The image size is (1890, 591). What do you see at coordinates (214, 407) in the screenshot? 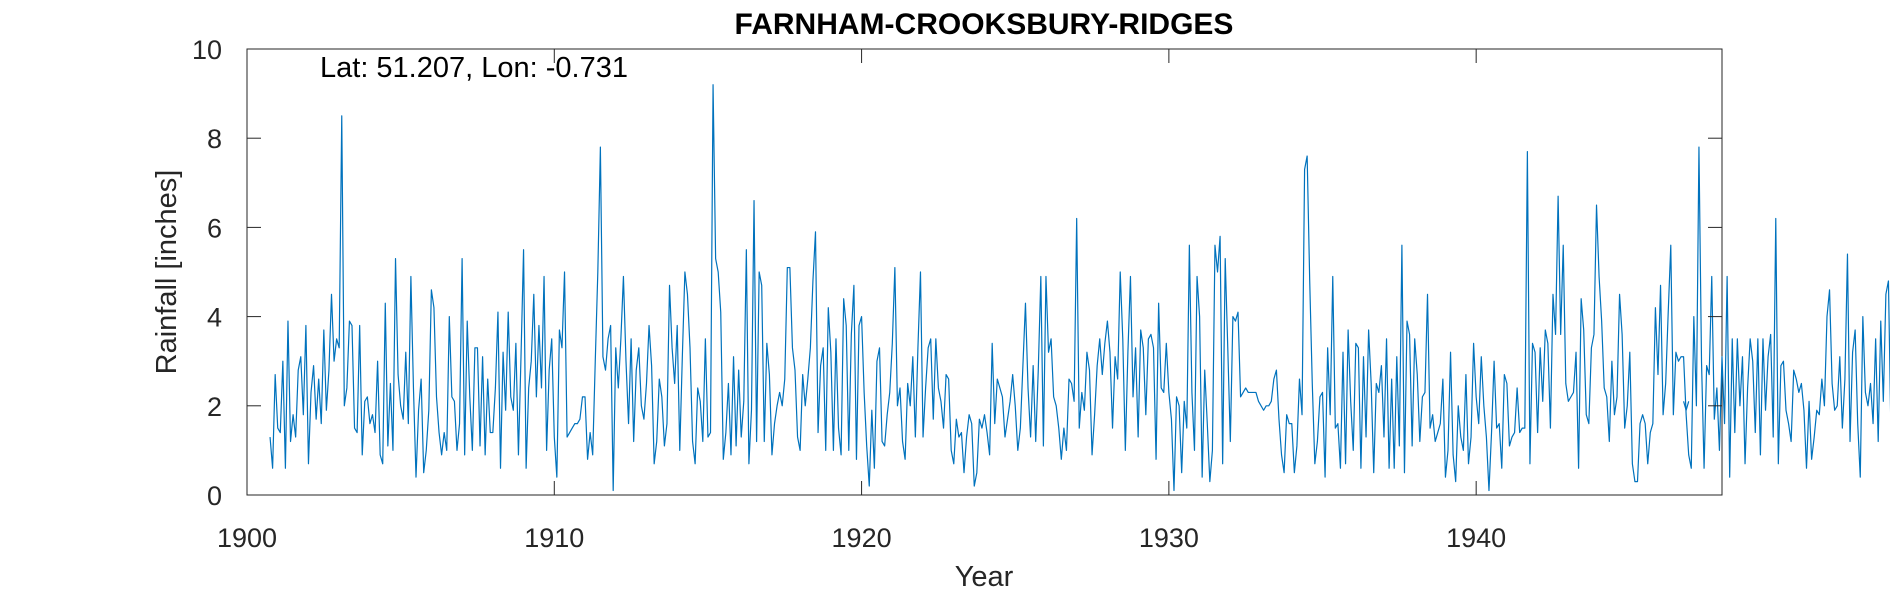
I see `y-tick-label-2: 2` at bounding box center [214, 407].